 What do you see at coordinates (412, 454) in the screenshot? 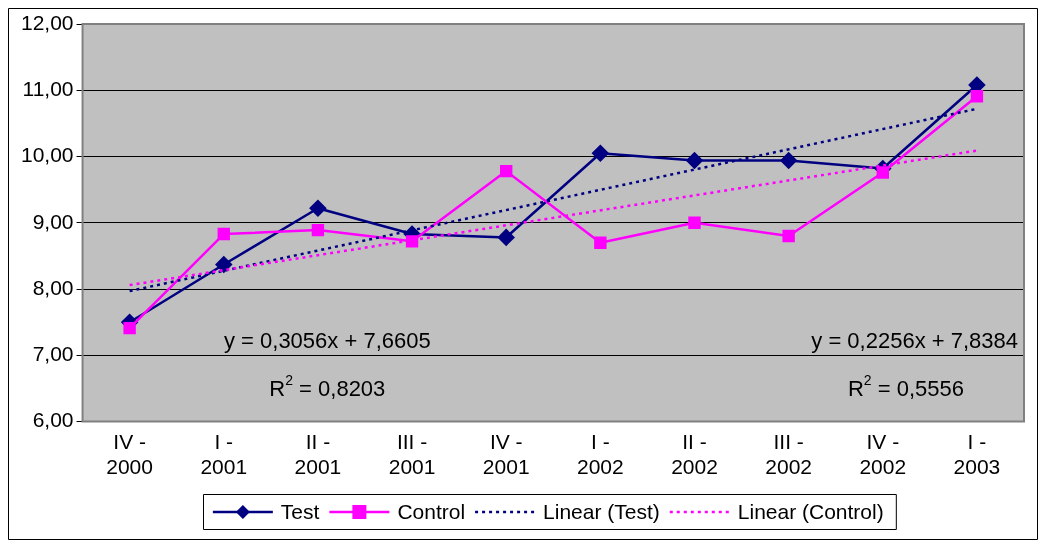
I see `x-tick-label: III - 2001` at bounding box center [412, 454].